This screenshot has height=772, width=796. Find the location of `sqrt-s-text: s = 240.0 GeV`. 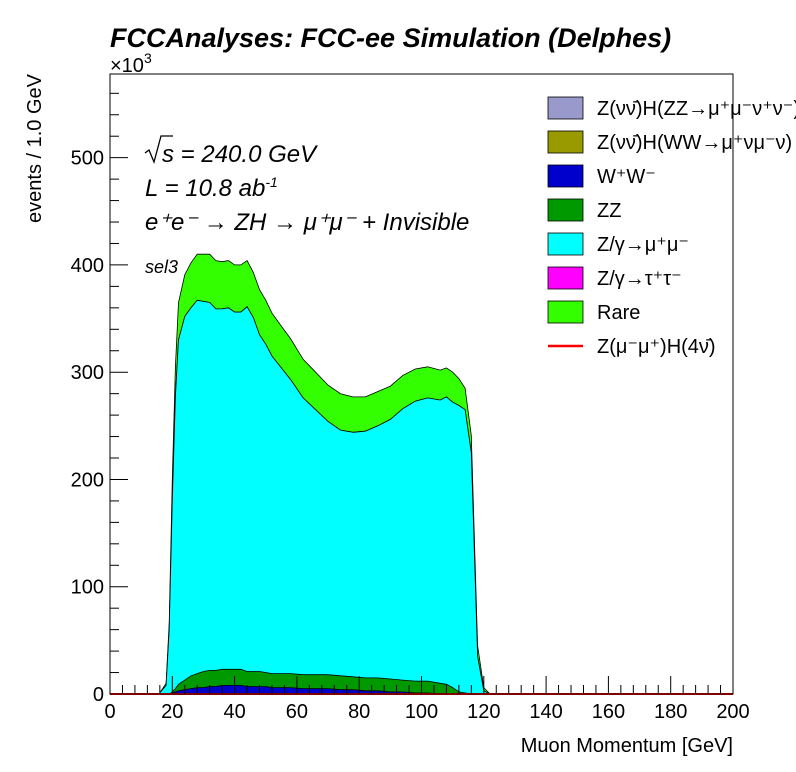

sqrt-s-text: s = 240.0 GeV is located at coordinates (240, 154).